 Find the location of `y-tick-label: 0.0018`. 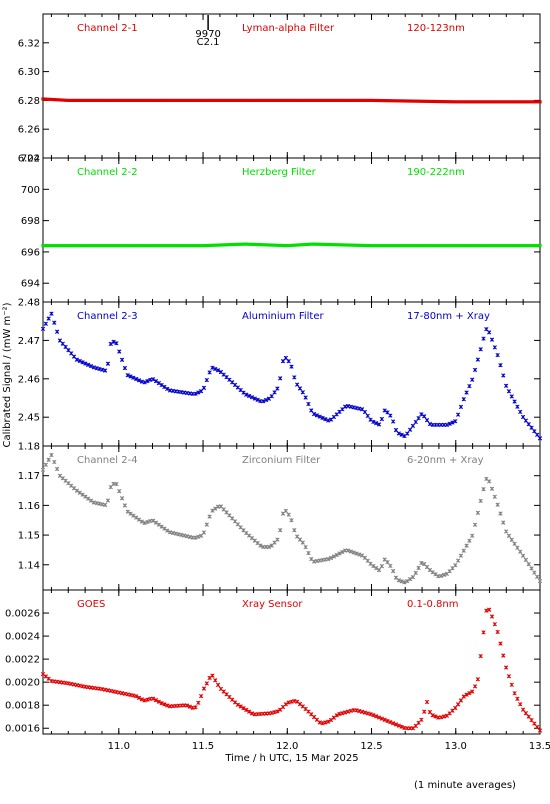

y-tick-label: 0.0018 is located at coordinates (22, 706).